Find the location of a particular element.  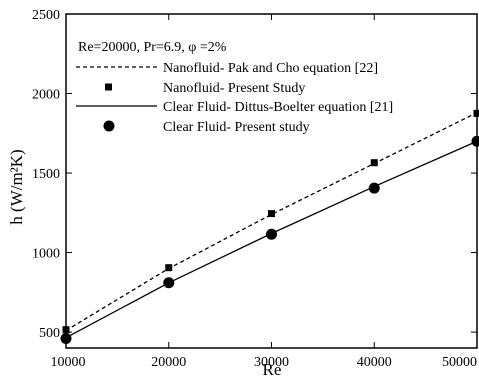

legend-label: Clear Fluid- Present study is located at coordinates (236, 127).